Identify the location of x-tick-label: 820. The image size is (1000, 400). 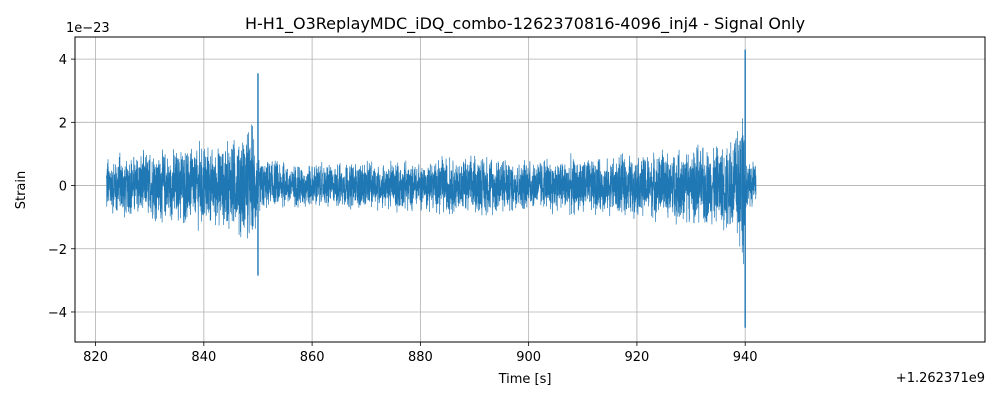
(95, 357).